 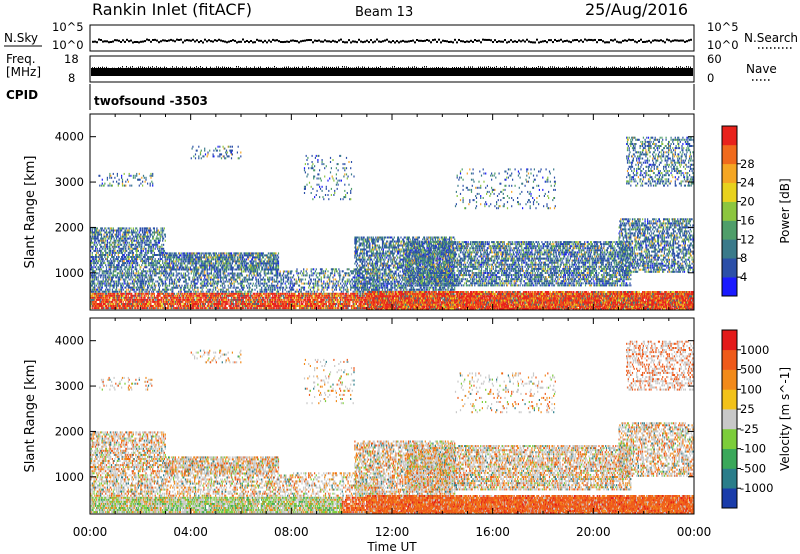 What do you see at coordinates (771, 38) in the screenshot?
I see `nsearch-label: N.Search` at bounding box center [771, 38].